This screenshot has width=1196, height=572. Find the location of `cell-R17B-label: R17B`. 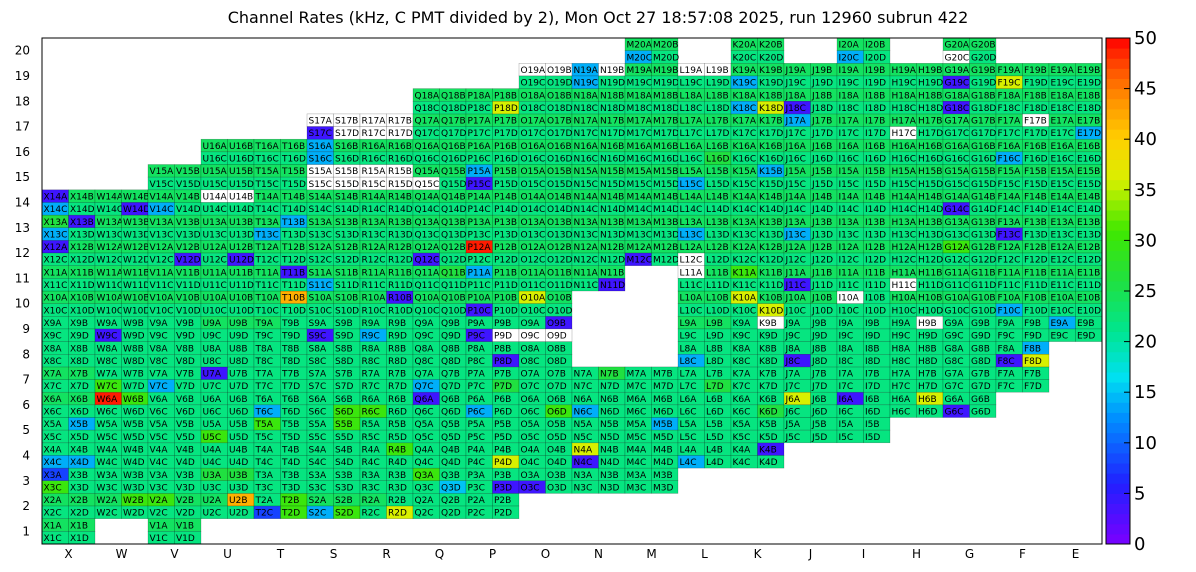

cell-R17B-label: R17B is located at coordinates (400, 122).